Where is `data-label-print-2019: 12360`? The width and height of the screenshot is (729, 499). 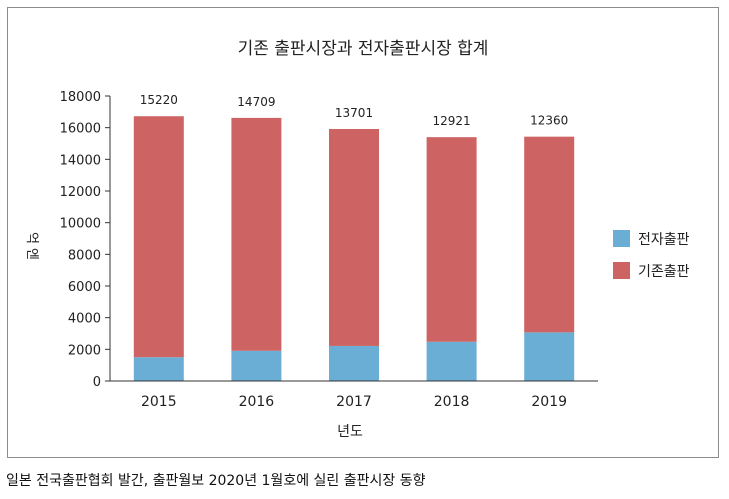 data-label-print-2019: 12360 is located at coordinates (549, 121).